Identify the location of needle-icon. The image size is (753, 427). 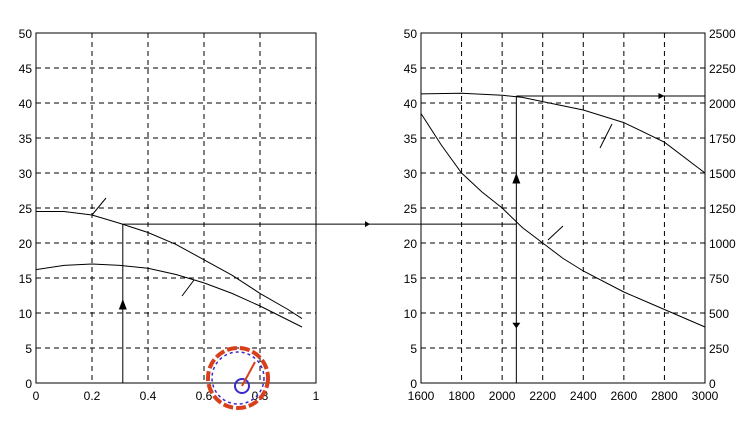
(248, 374).